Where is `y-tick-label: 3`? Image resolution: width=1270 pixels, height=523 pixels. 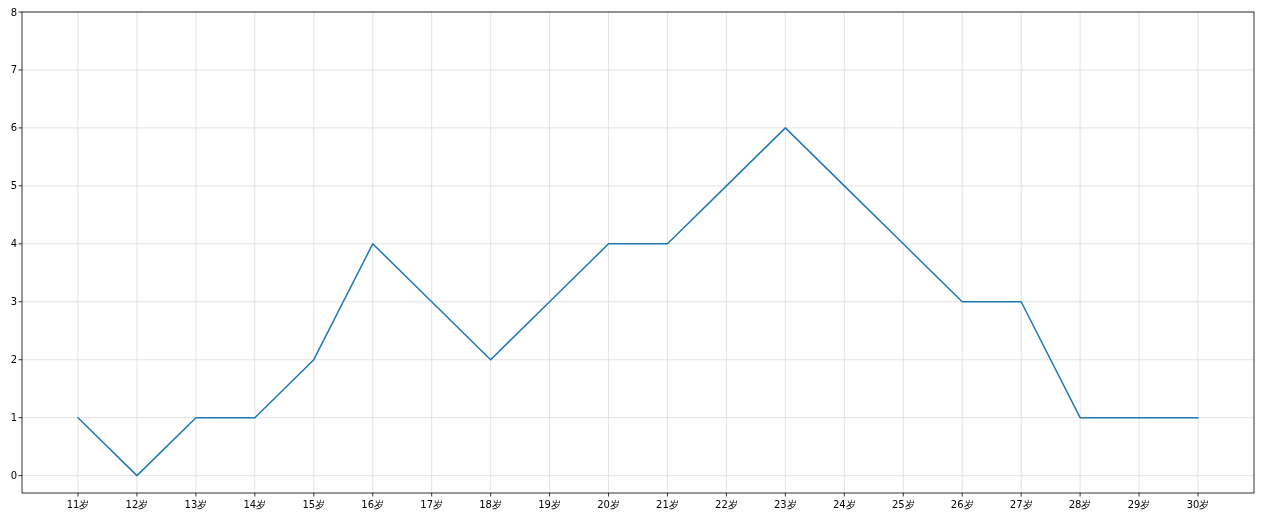
y-tick-label: 3 is located at coordinates (13, 302).